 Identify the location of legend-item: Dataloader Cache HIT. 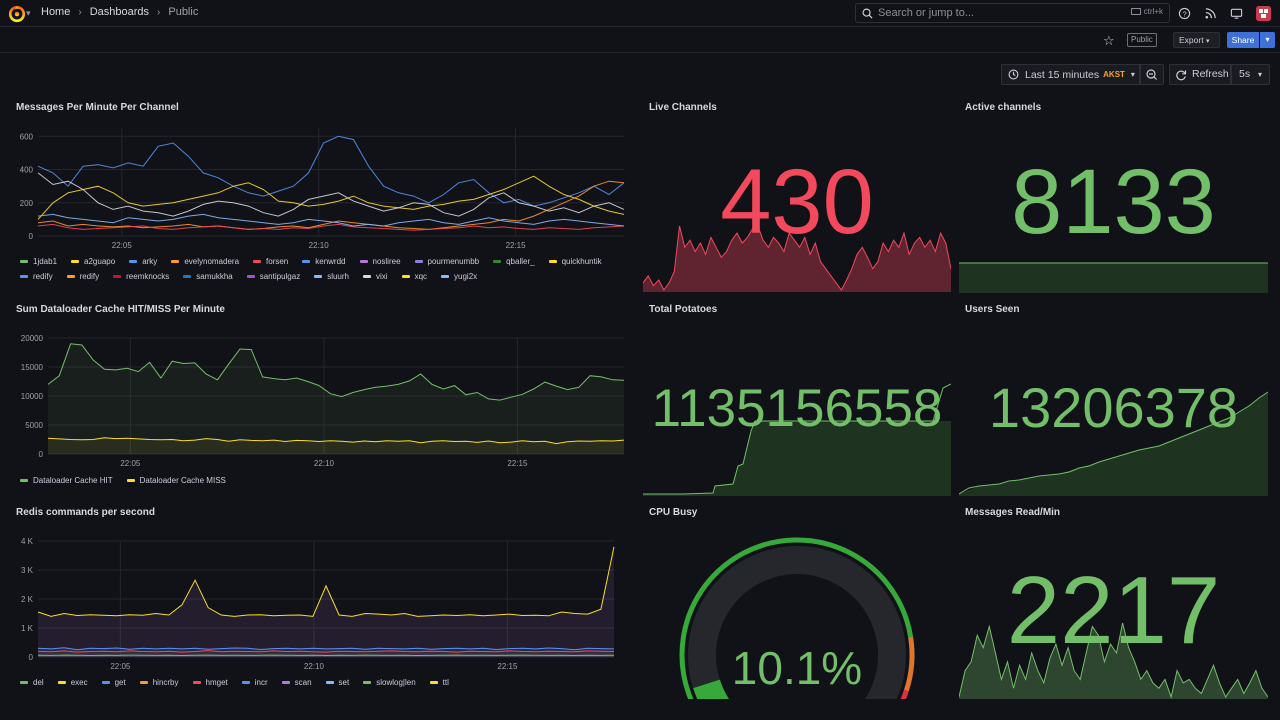
(66, 480).